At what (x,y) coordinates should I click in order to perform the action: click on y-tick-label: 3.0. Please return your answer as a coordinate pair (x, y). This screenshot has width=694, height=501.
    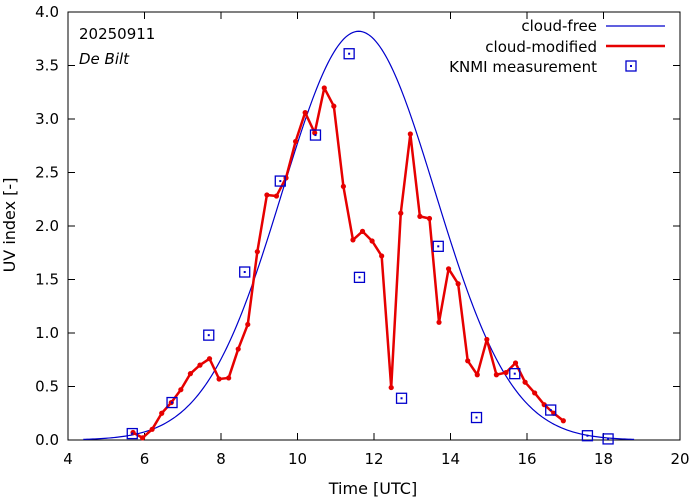
    Looking at the image, I should click on (47, 119).